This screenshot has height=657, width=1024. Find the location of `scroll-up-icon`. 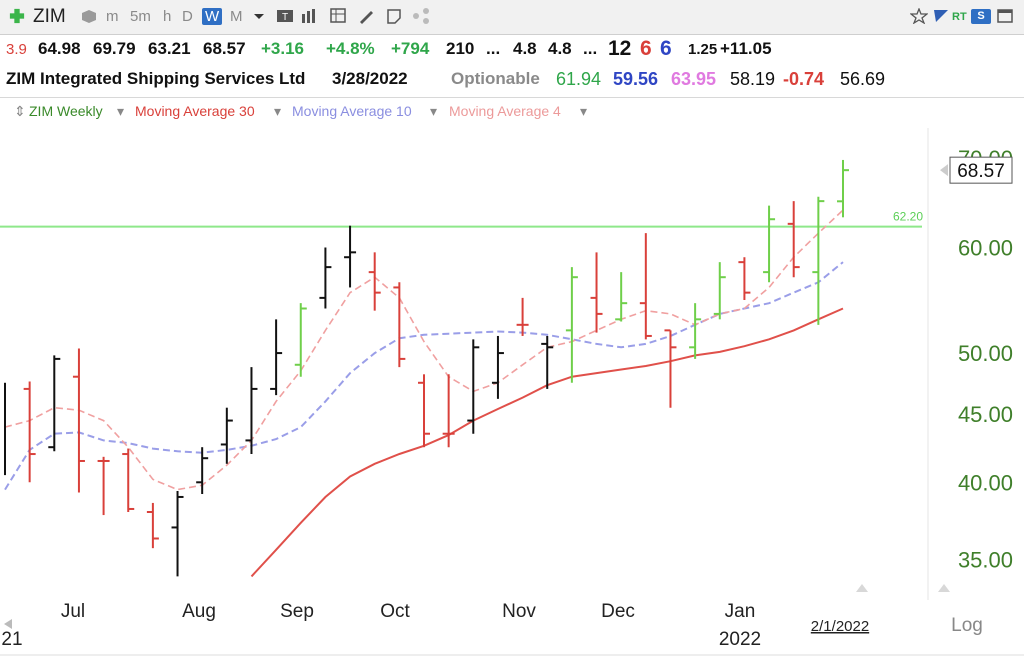

scroll-up-icon is located at coordinates (862, 588).